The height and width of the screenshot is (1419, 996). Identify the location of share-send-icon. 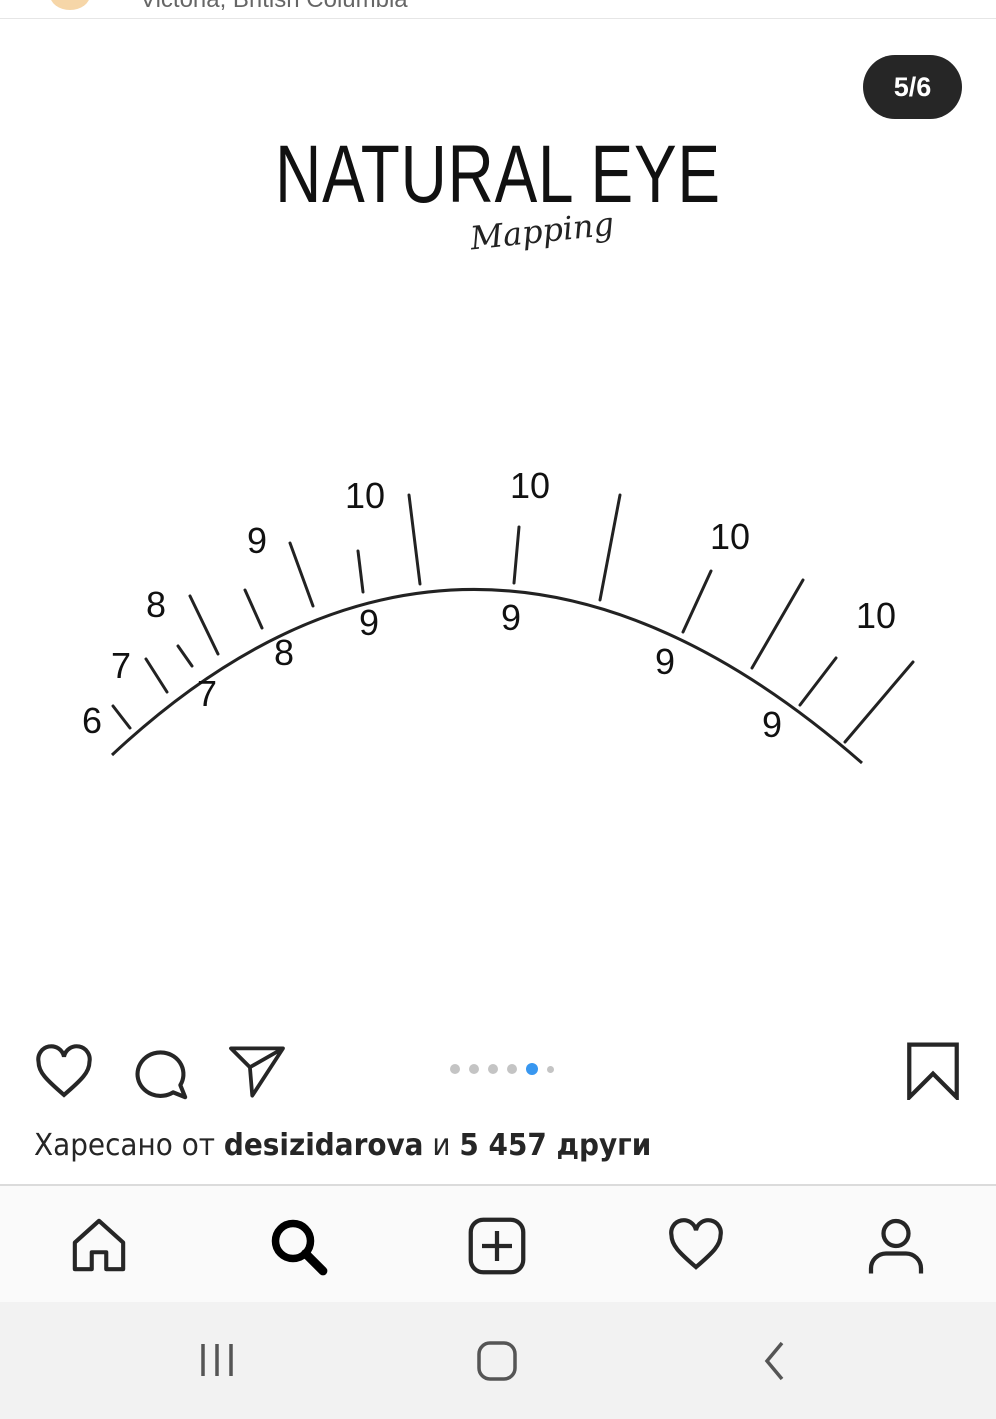
(257, 1072).